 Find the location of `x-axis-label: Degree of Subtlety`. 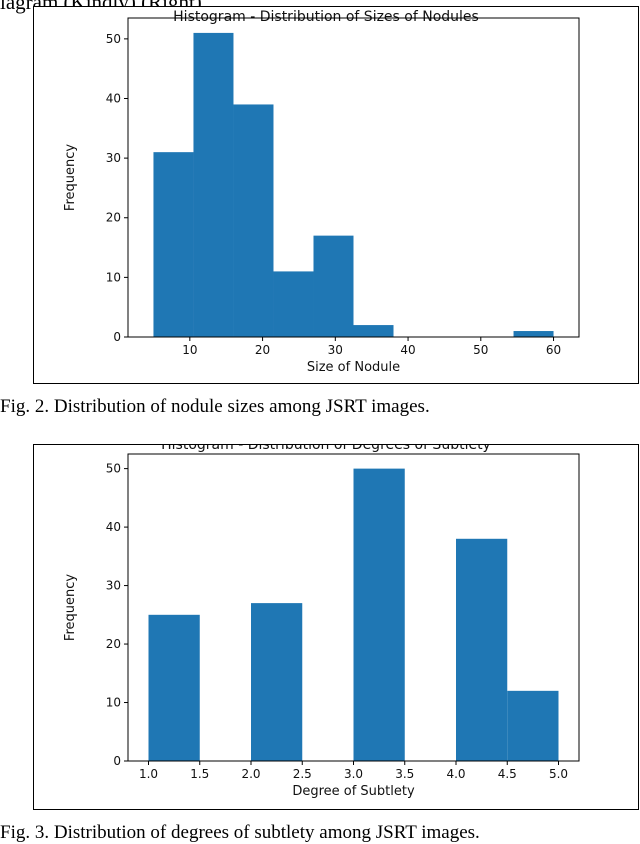

x-axis-label: Degree of Subtlety is located at coordinates (353, 791).